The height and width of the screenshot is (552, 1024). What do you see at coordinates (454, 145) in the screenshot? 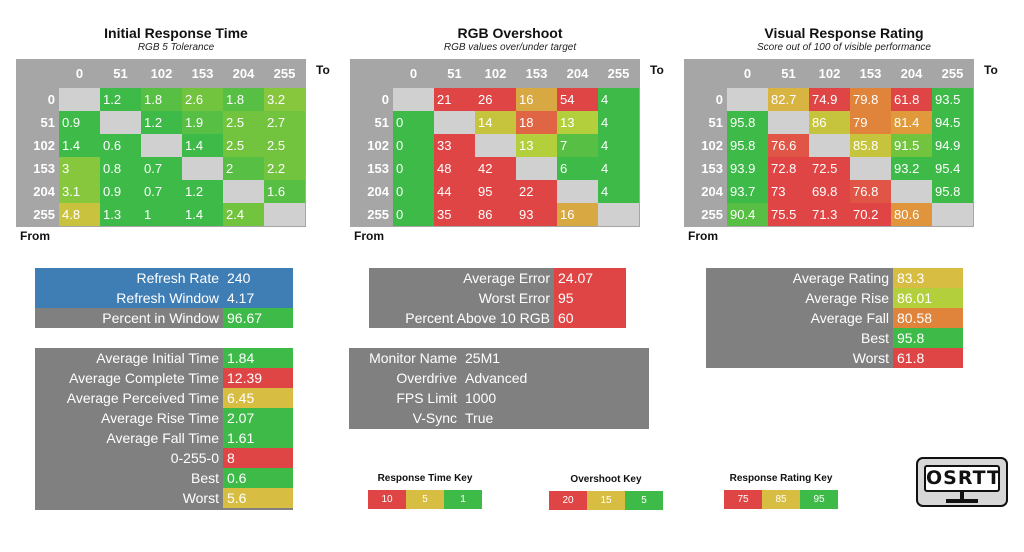
I see `heatmap-cell: 33` at bounding box center [454, 145].